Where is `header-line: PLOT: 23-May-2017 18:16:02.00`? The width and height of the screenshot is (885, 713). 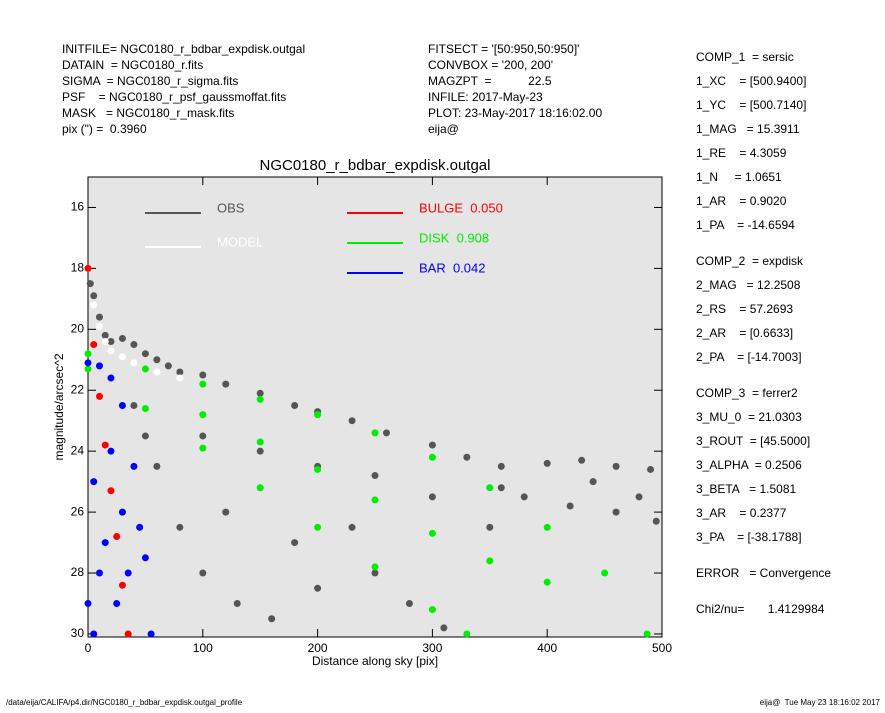
header-line: PLOT: 23-May-2017 18:16:02.00 is located at coordinates (515, 113).